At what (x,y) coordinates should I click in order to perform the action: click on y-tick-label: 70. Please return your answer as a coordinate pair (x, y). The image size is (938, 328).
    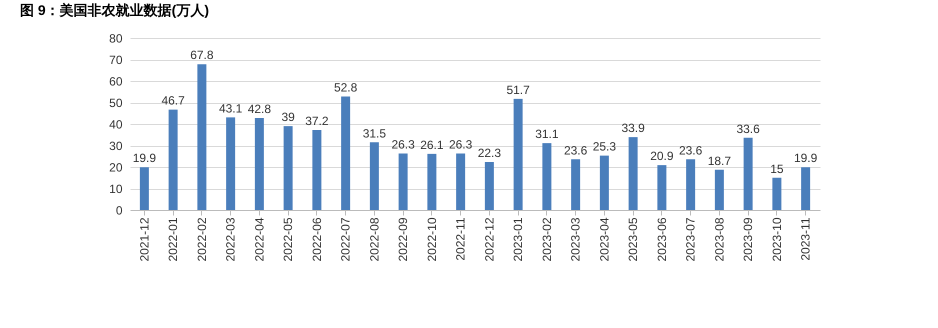
    Looking at the image, I should click on (116, 60).